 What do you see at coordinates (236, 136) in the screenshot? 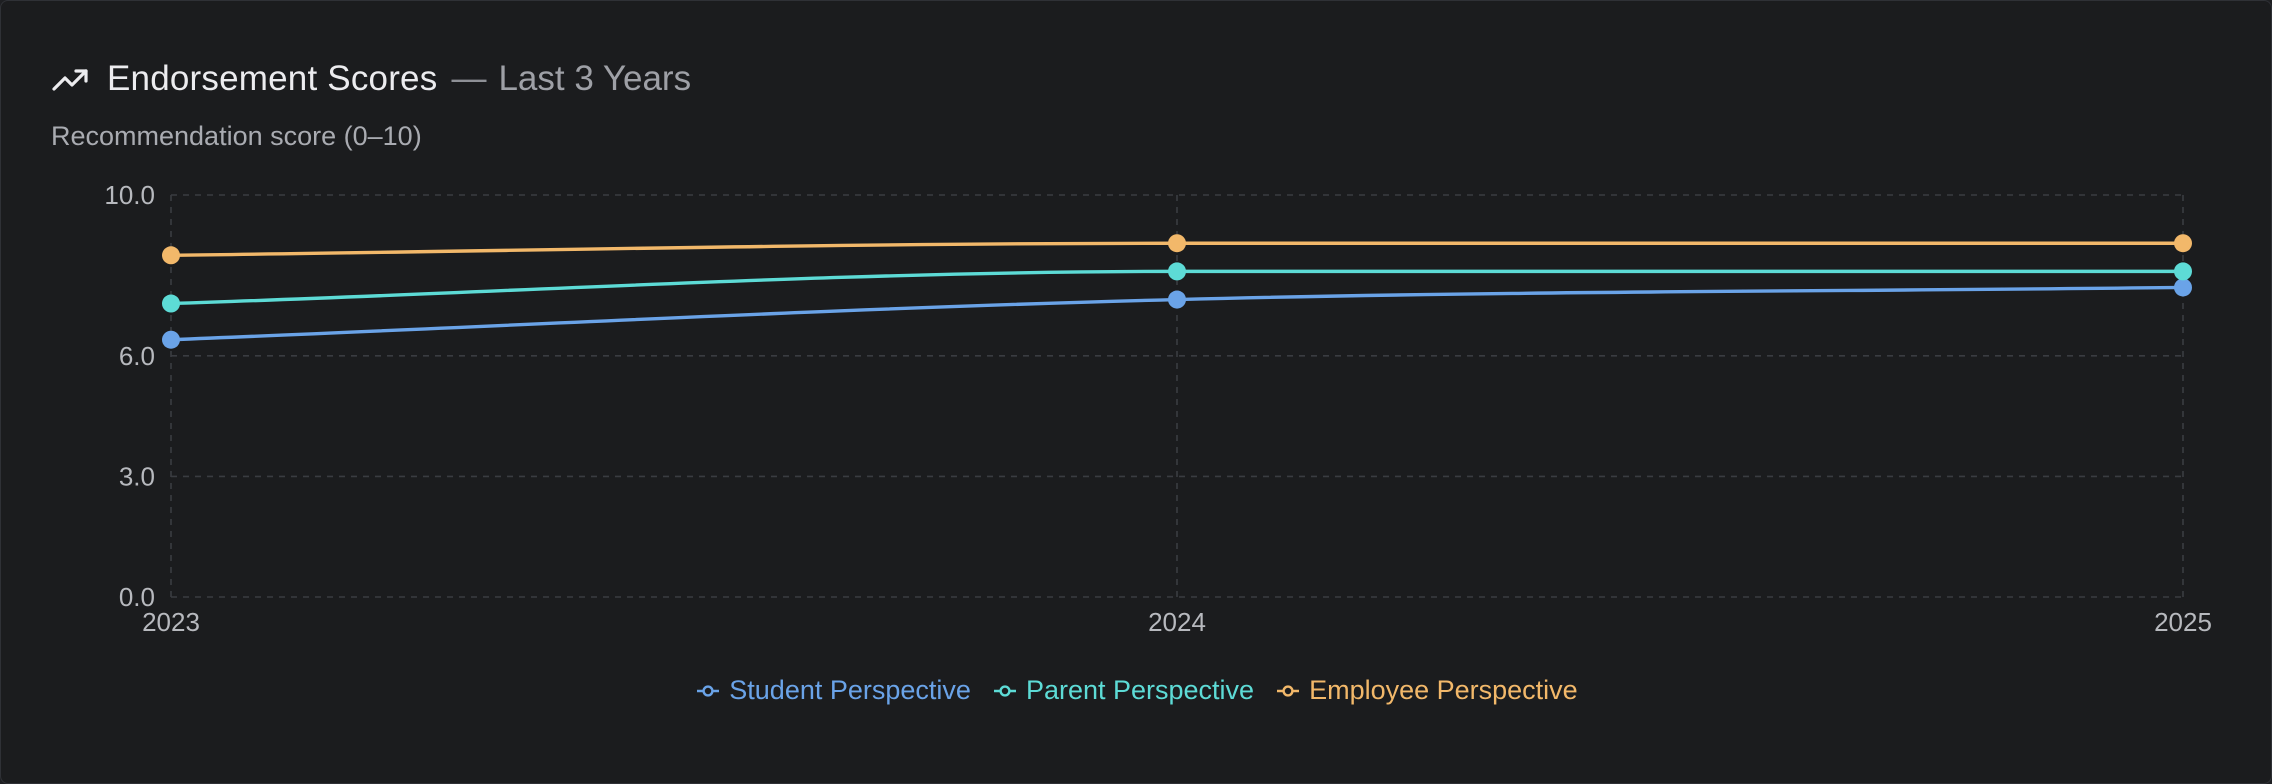
I see `y-axis-label: Recommendation score (0–10)` at bounding box center [236, 136].